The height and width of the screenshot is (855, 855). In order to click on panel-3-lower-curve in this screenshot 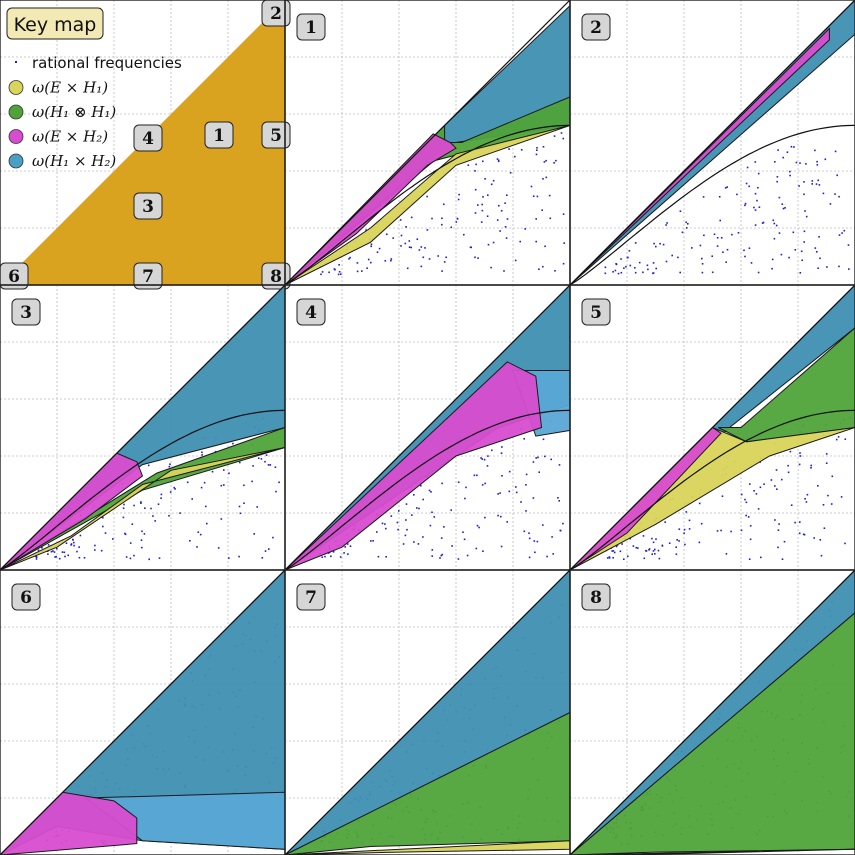, I will do `click(143, 490)`.